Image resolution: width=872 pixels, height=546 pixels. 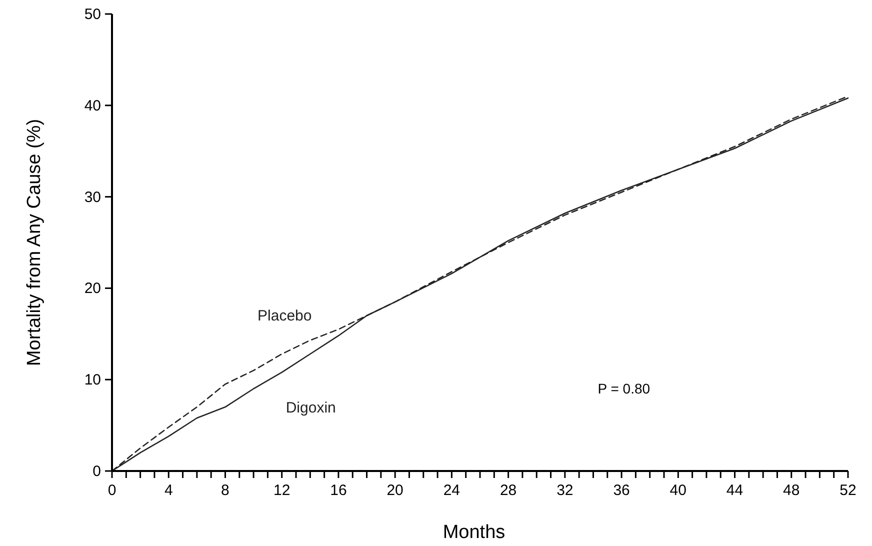 What do you see at coordinates (735, 490) in the screenshot?
I see `x-tick-label: 44` at bounding box center [735, 490].